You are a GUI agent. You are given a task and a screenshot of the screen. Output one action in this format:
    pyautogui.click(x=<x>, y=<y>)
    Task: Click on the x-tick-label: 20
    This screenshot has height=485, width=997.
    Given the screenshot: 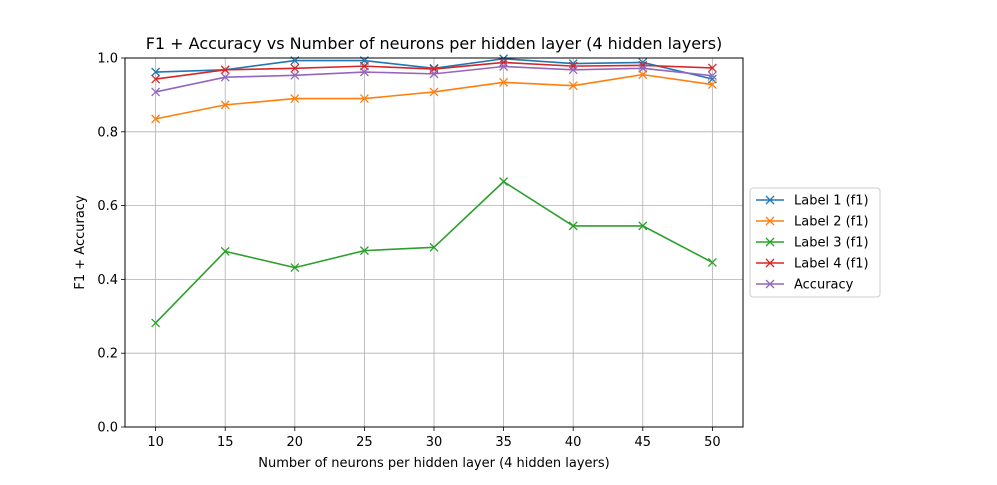 What is the action you would take?
    pyautogui.click(x=295, y=442)
    